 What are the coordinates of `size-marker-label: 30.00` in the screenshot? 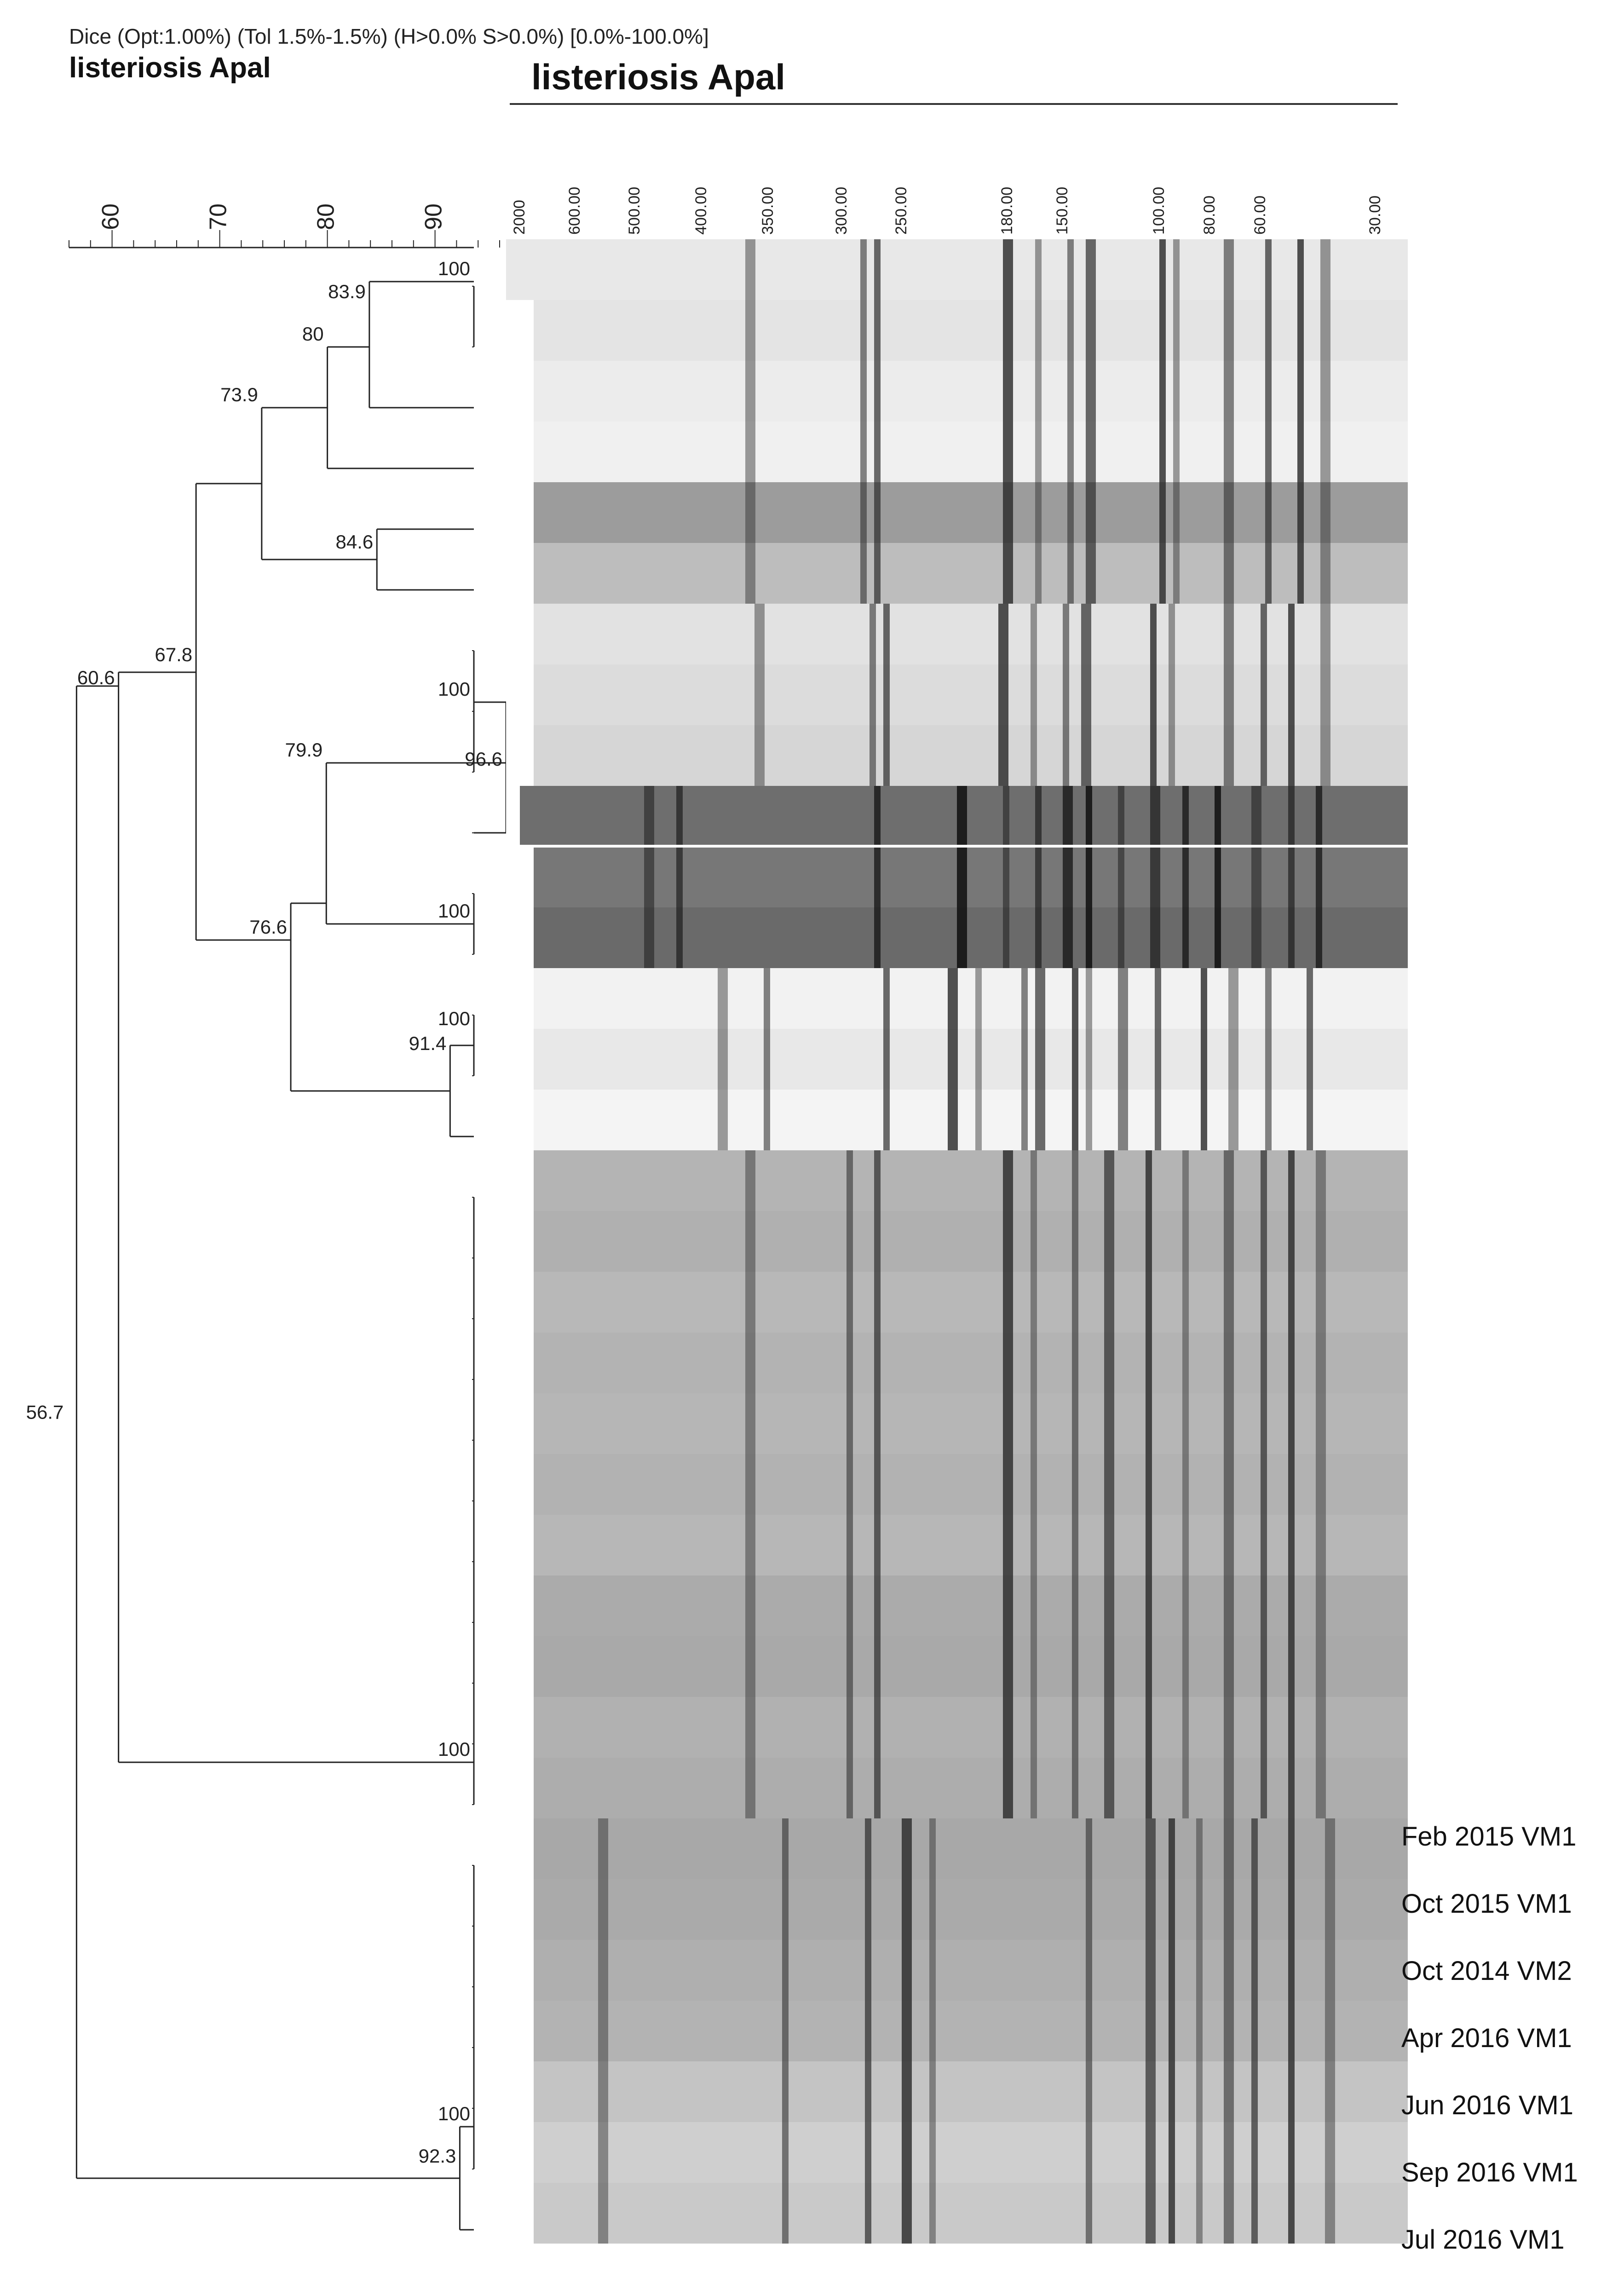 It's located at (1375, 215).